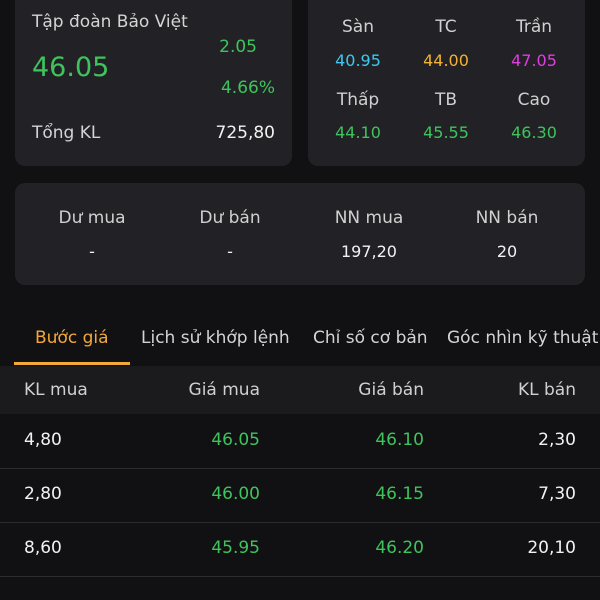  I want to click on price-change-percent: 4.66%, so click(247, 88).